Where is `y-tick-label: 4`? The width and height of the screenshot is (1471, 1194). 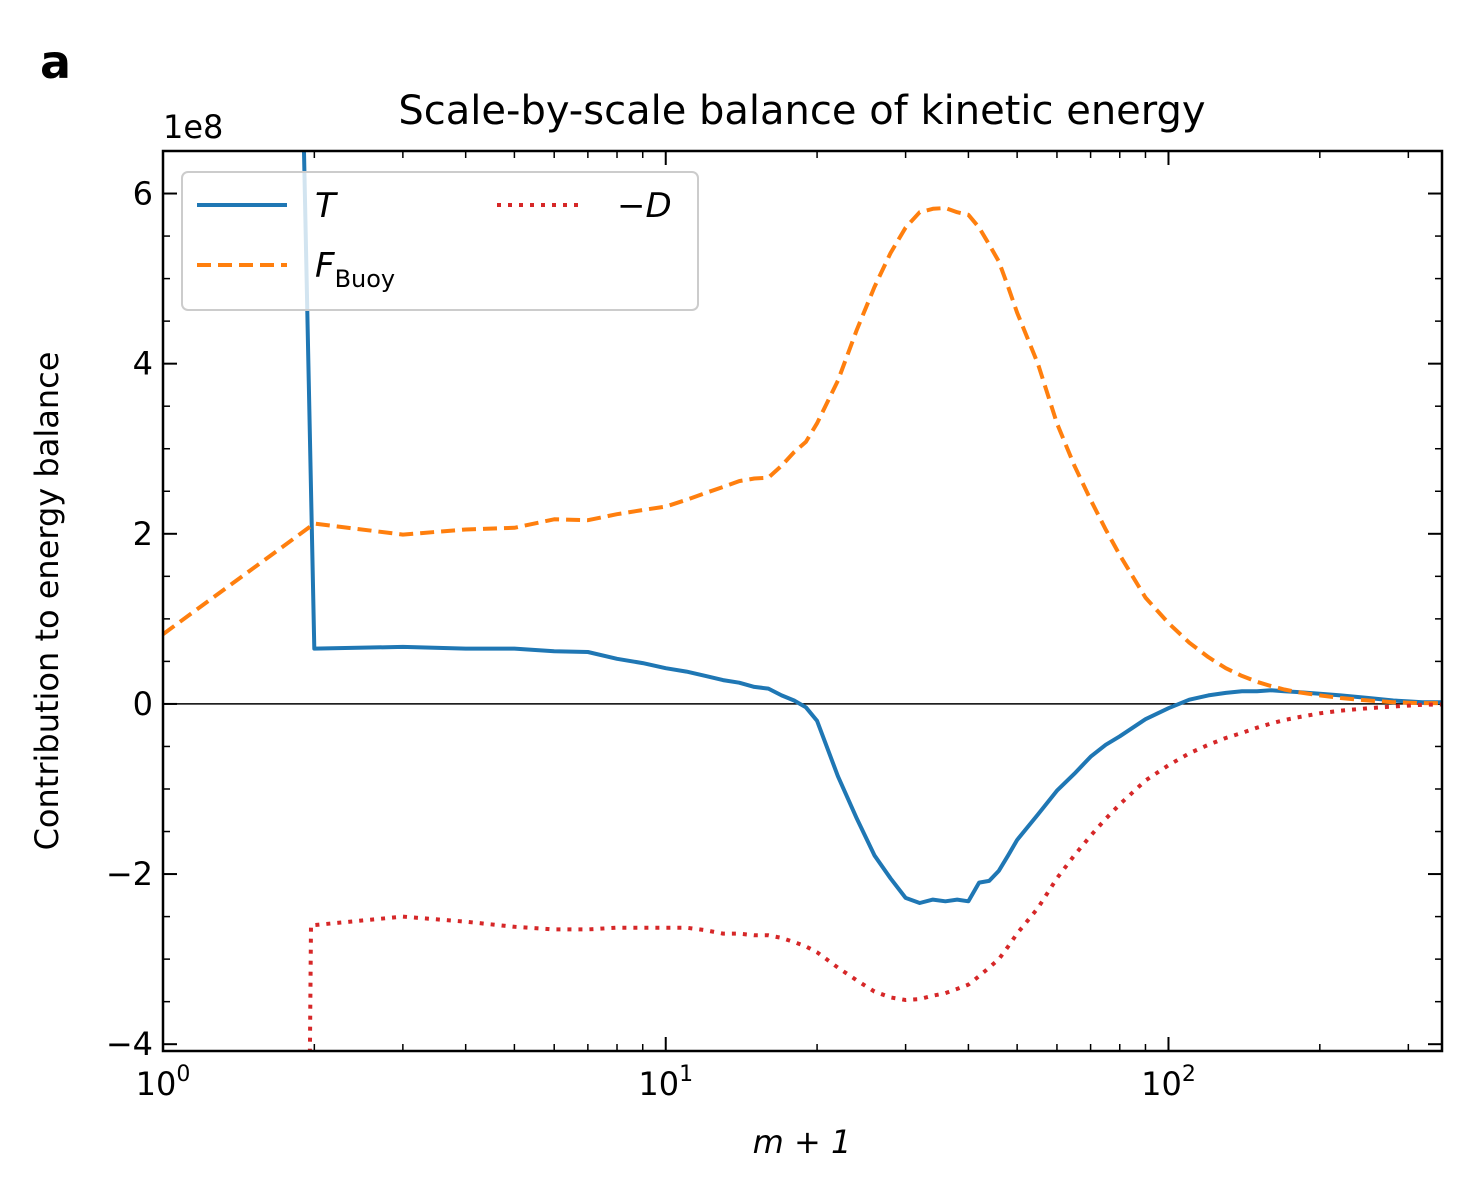 y-tick-label: 4 is located at coordinates (143, 364).